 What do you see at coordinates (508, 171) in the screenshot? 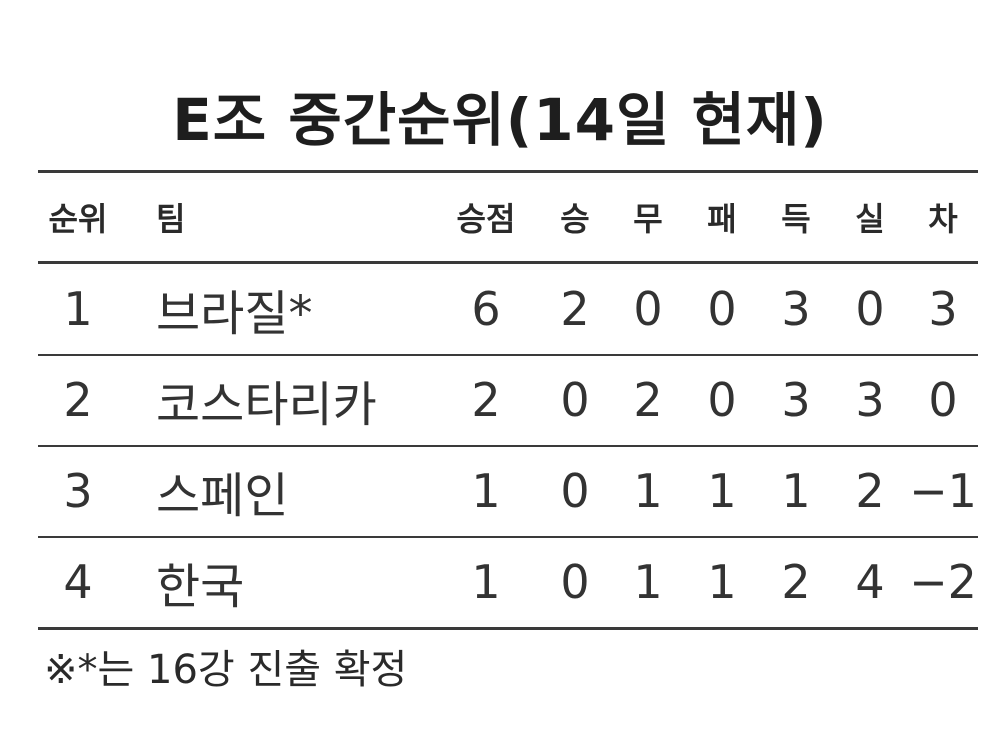
I see `table-top-rule` at bounding box center [508, 171].